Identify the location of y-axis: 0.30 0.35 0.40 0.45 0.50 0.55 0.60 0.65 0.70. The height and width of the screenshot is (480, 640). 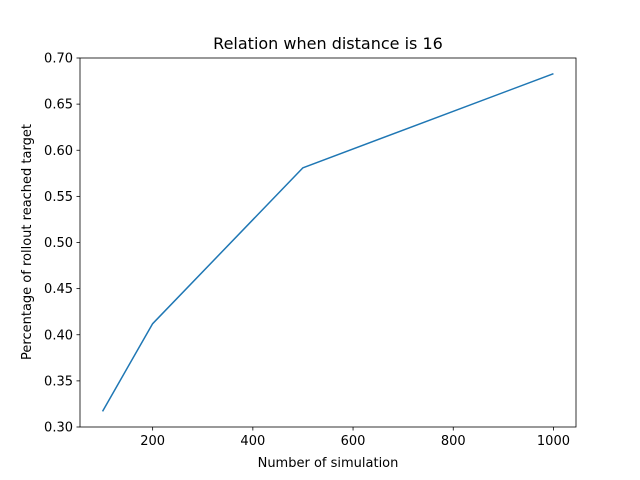
(62, 244).